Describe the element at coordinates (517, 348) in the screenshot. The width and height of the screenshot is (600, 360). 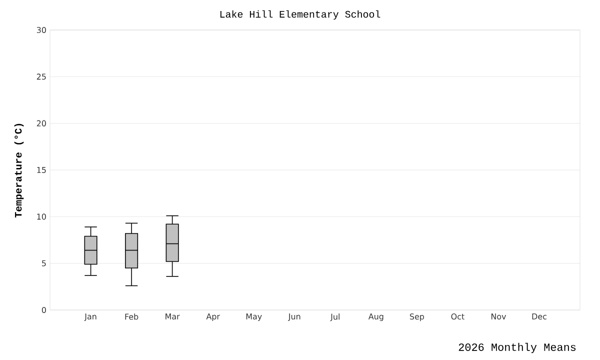
I see `x-axis-title: 2026 Monthly Means` at that location.